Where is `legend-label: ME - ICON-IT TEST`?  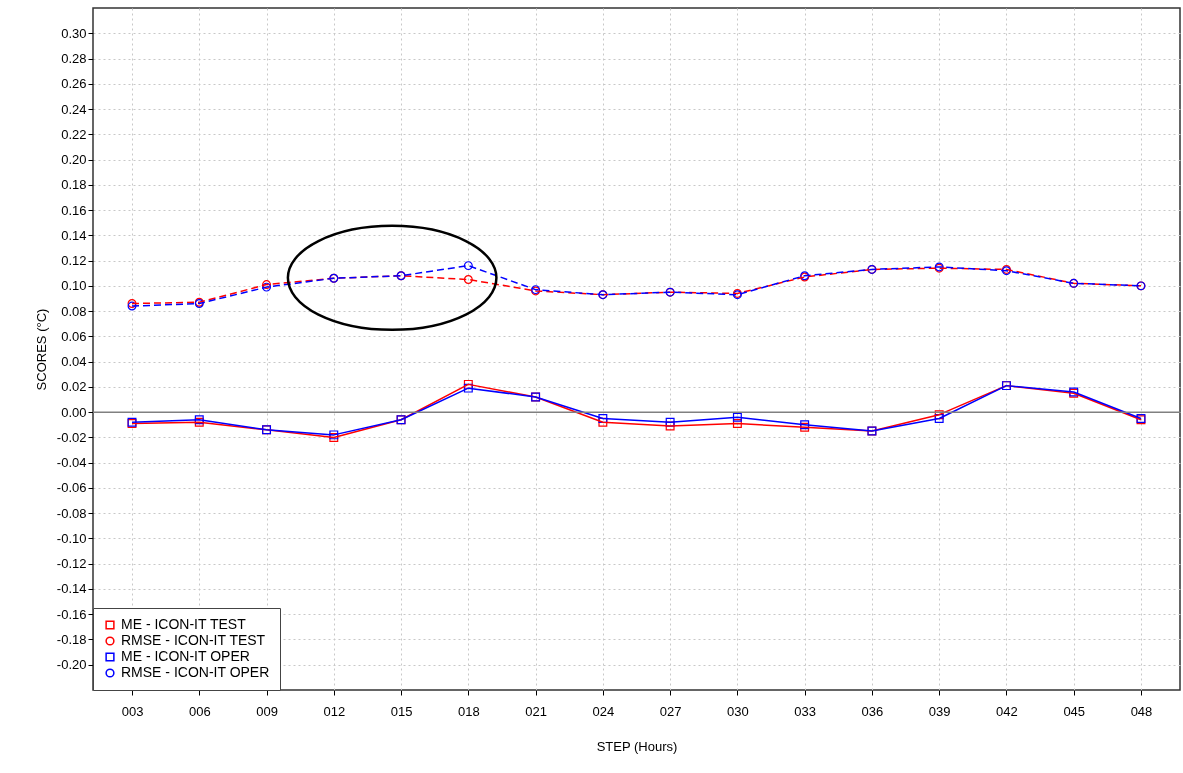
legend-label: ME - ICON-IT TEST is located at coordinates (184, 624).